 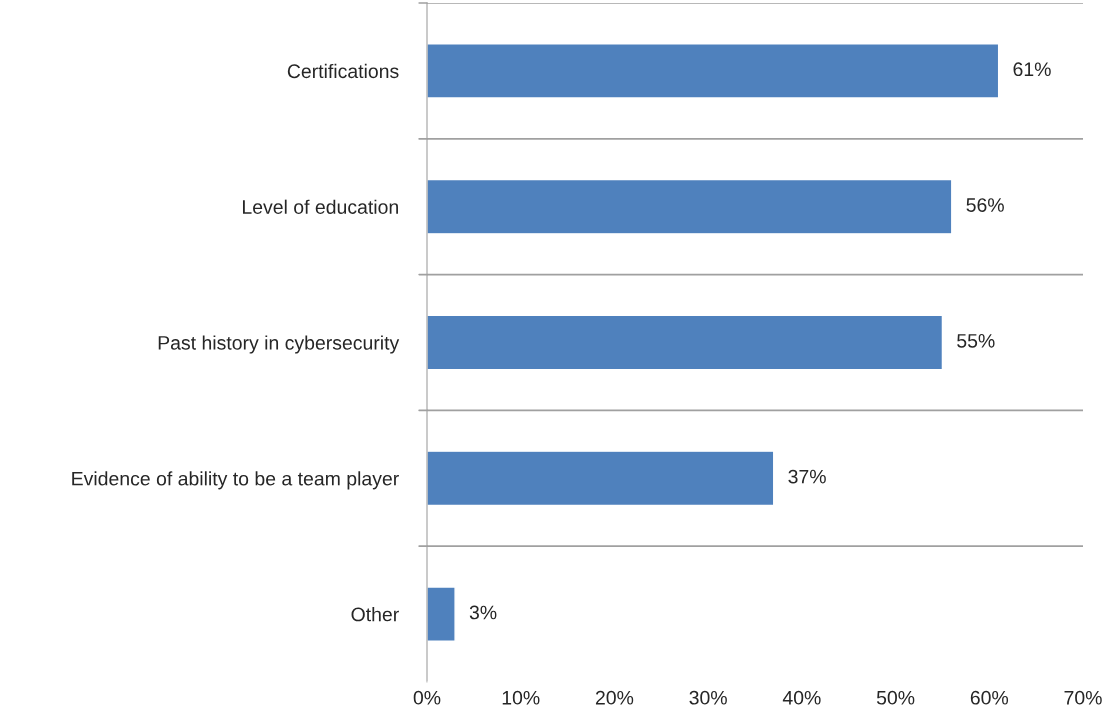 What do you see at coordinates (976, 341) in the screenshot?
I see `data-label: 55%` at bounding box center [976, 341].